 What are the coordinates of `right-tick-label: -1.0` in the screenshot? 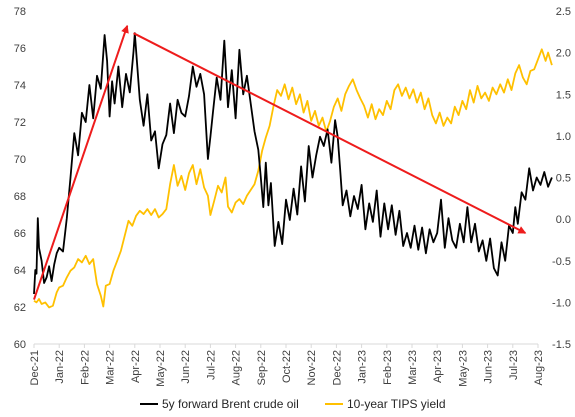 It's located at (561, 303).